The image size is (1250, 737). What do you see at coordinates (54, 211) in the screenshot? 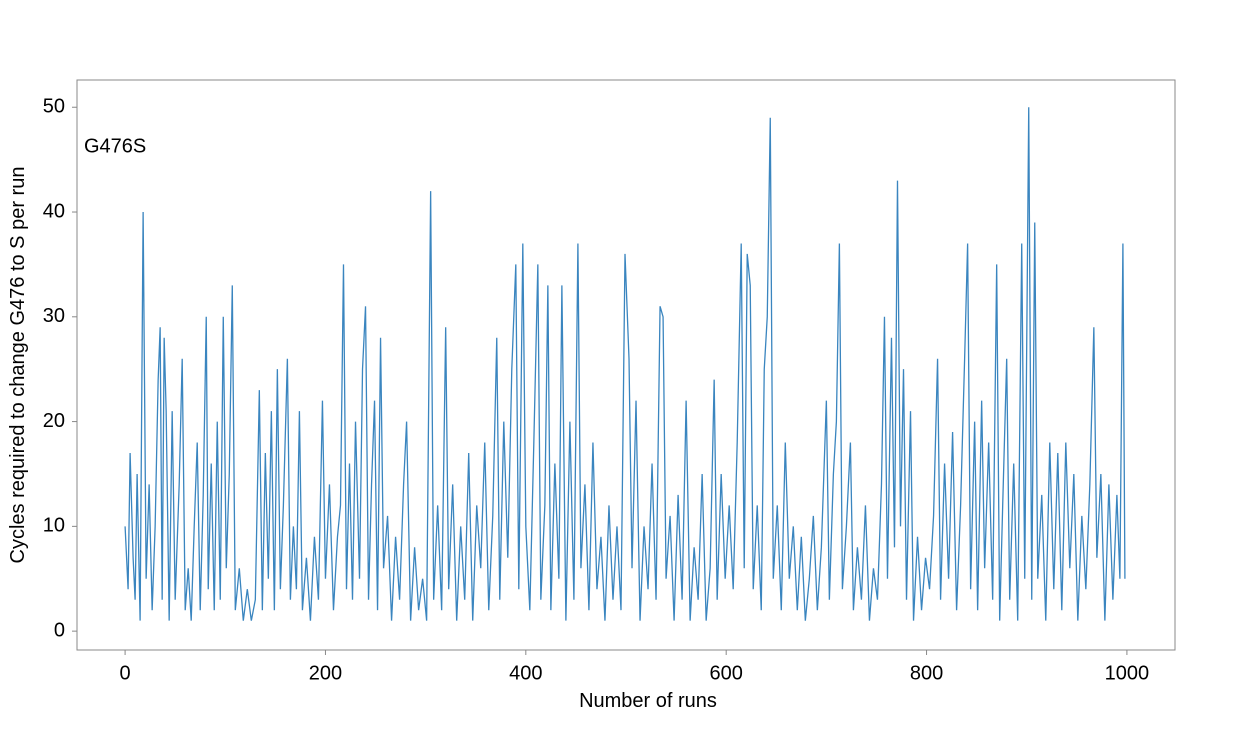
I see `y-tick-label: 40` at bounding box center [54, 211].